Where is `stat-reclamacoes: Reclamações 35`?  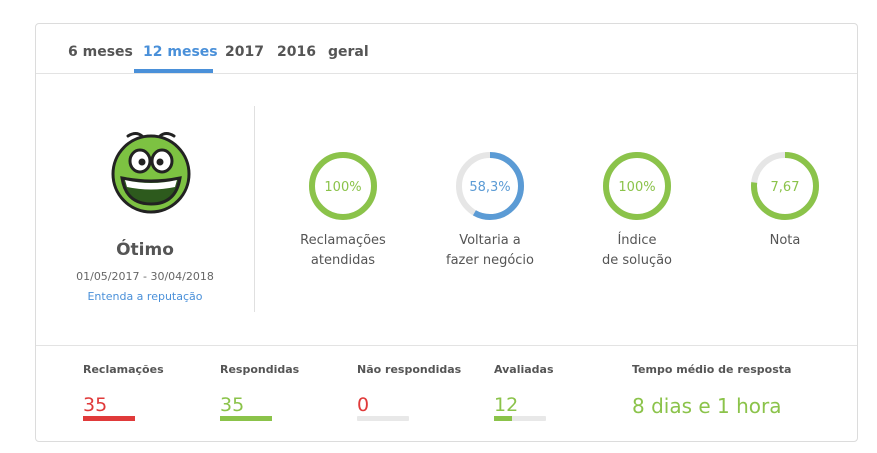 stat-reclamacoes: Reclamações 35 is located at coordinates (123, 392).